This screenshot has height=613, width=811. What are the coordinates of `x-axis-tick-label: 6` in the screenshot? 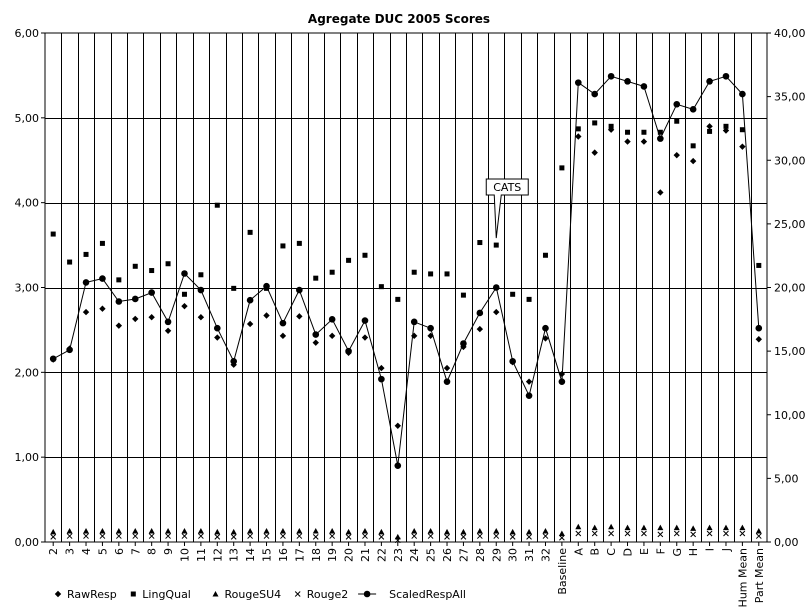 It's located at (119, 551).